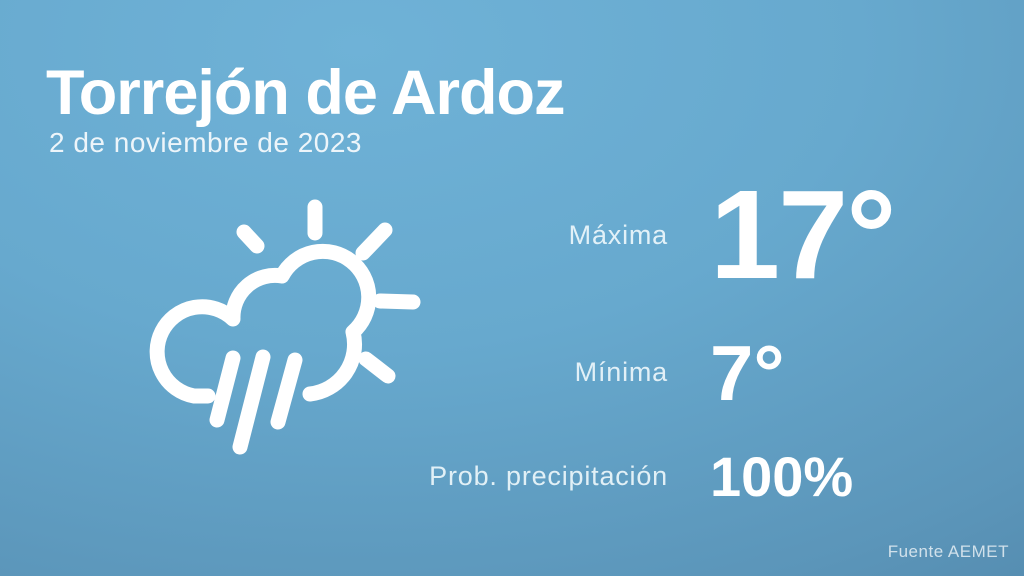 The image size is (1024, 576). I want to click on source-attribution: Fuente AEMET, so click(948, 551).